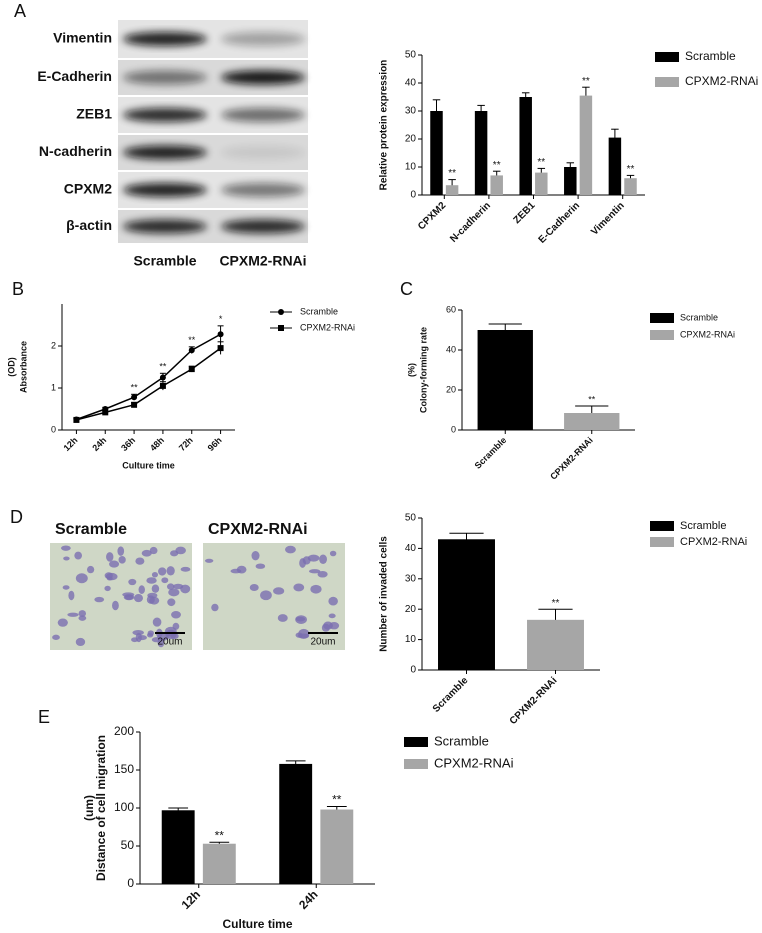 The height and width of the screenshot is (933, 762). I want to click on scale-bar-label: 20um, so click(169, 642).